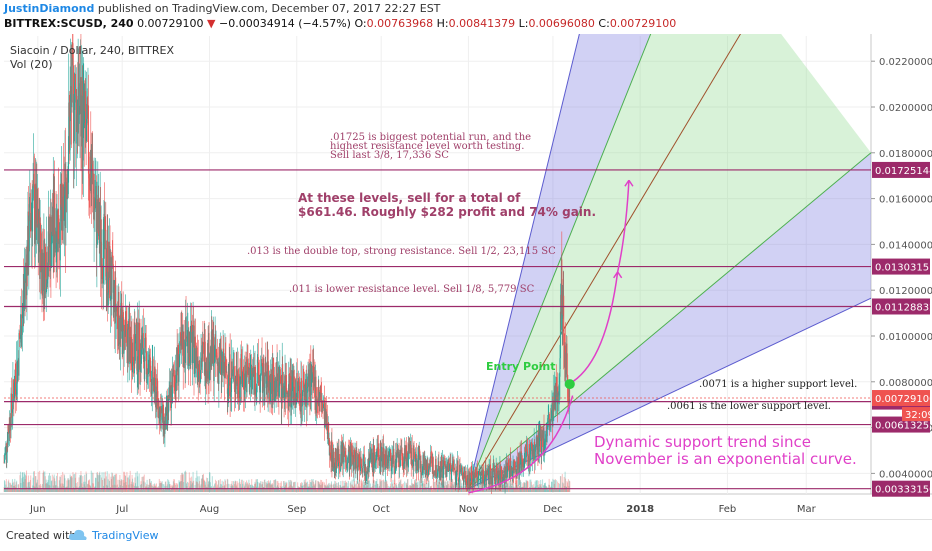 This screenshot has width=932, height=551. What do you see at coordinates (643, 23) in the screenshot?
I see `close-value: 0.00729100` at bounding box center [643, 23].